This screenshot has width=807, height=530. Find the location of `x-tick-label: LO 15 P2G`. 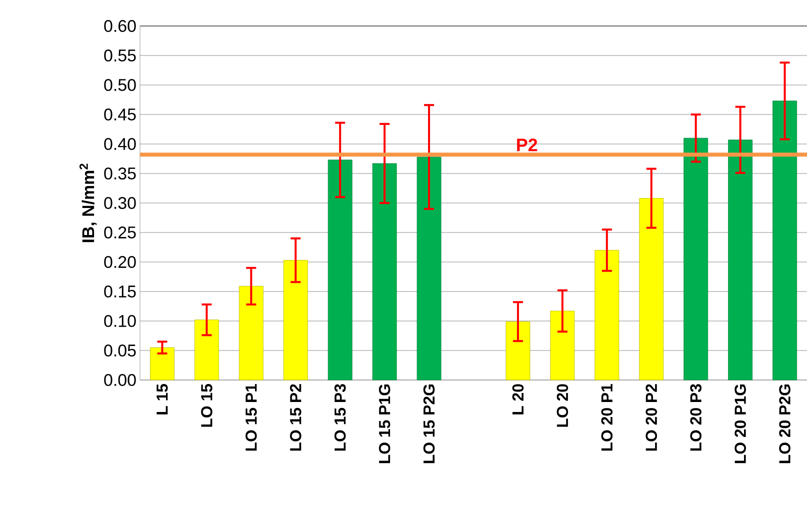

x-tick-label: LO 15 P2G is located at coordinates (429, 424).